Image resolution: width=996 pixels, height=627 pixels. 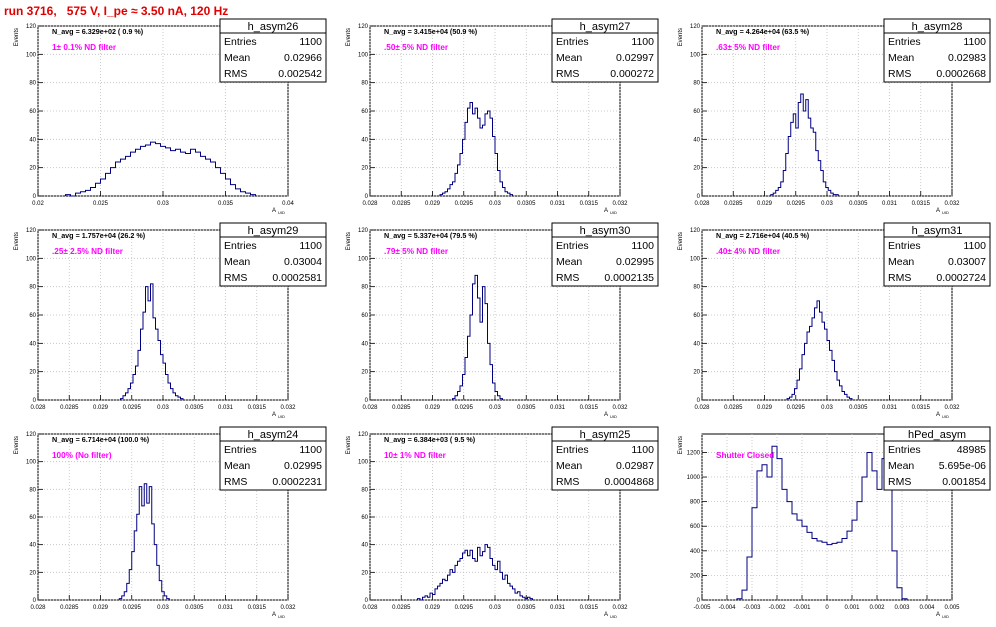 I want to click on y-tick-label: 600, so click(x=695, y=527).